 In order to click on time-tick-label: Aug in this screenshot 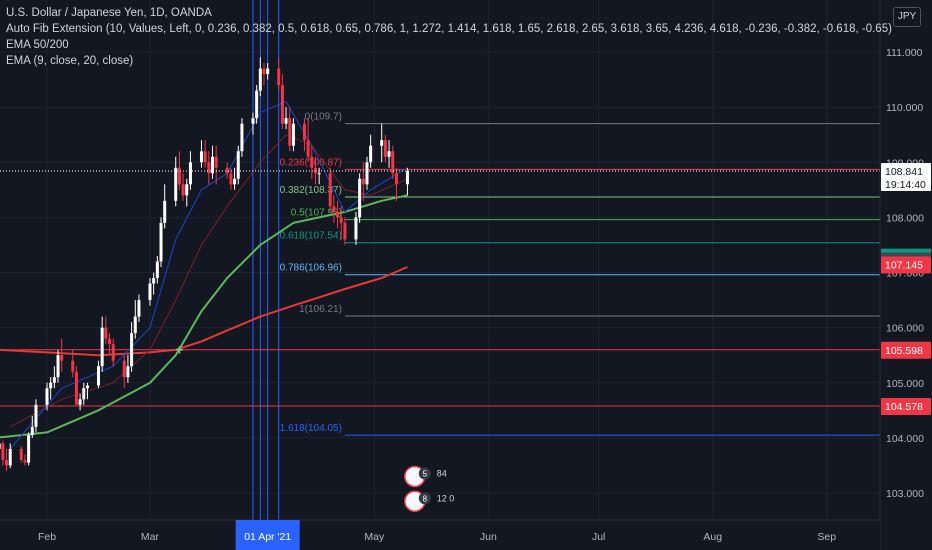, I will do `click(712, 537)`.